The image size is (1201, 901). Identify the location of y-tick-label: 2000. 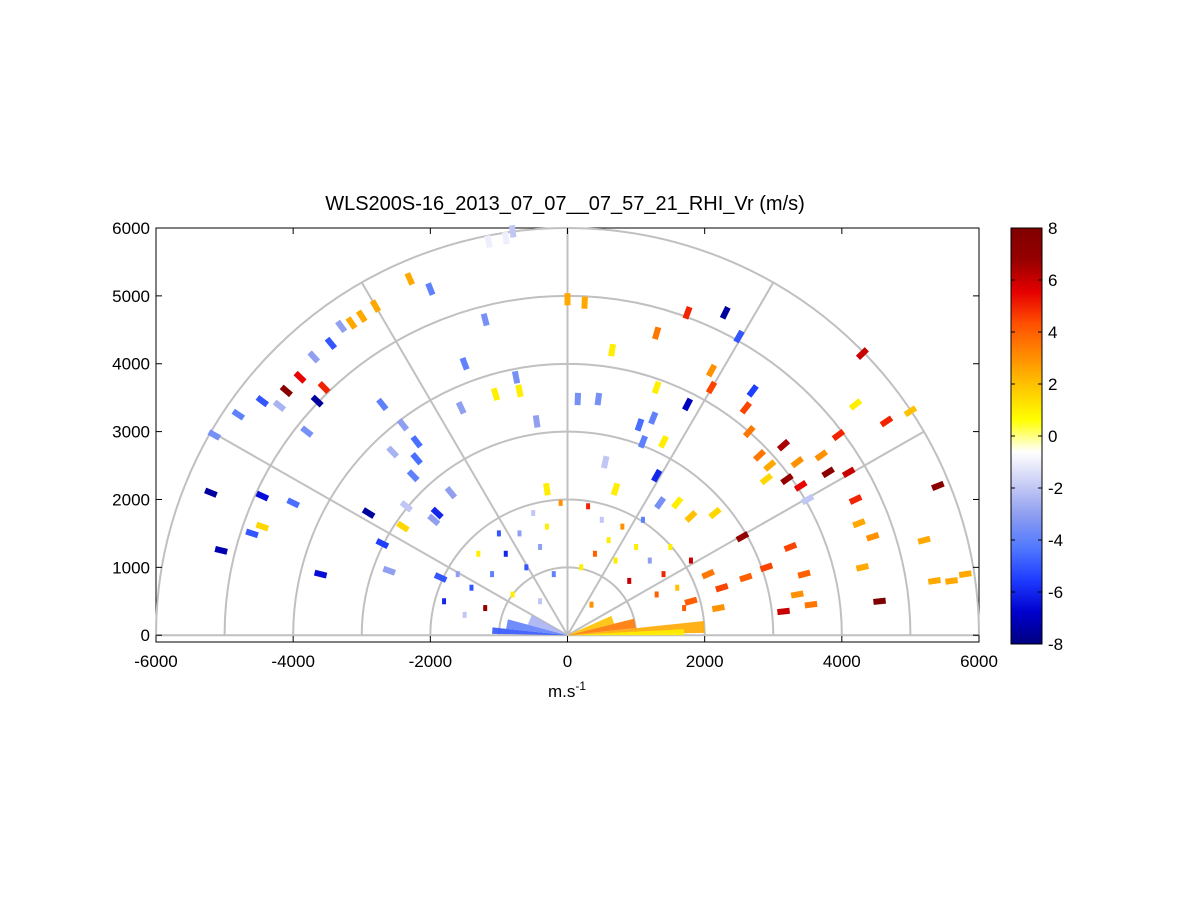
(131, 499).